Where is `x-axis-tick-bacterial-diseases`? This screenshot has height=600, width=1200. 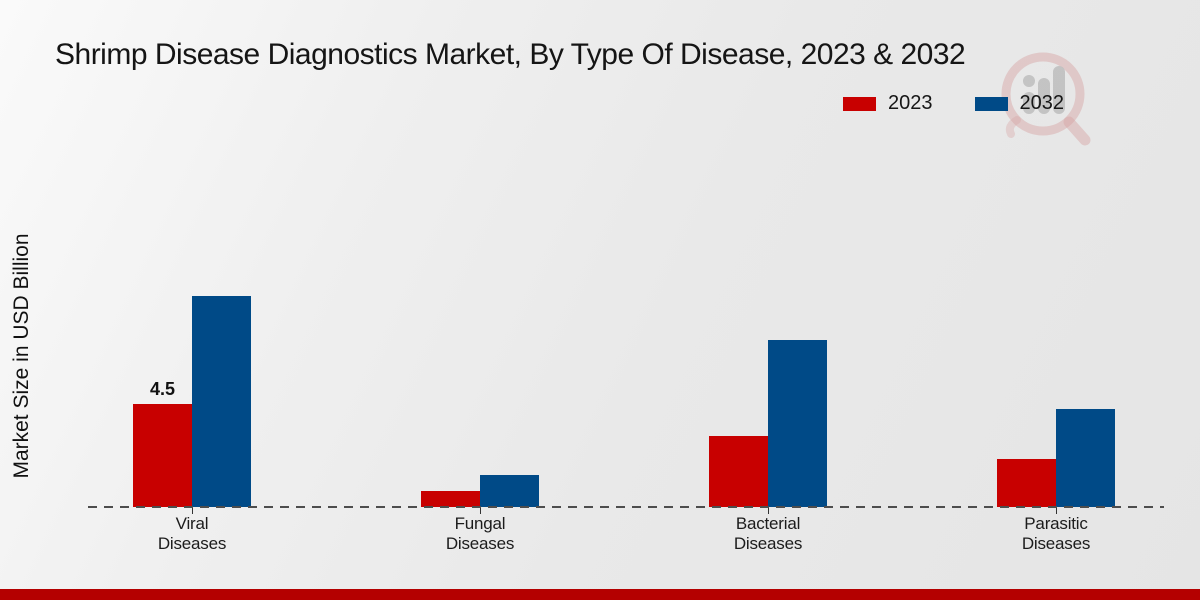 x-axis-tick-bacterial-diseases is located at coordinates (768, 511).